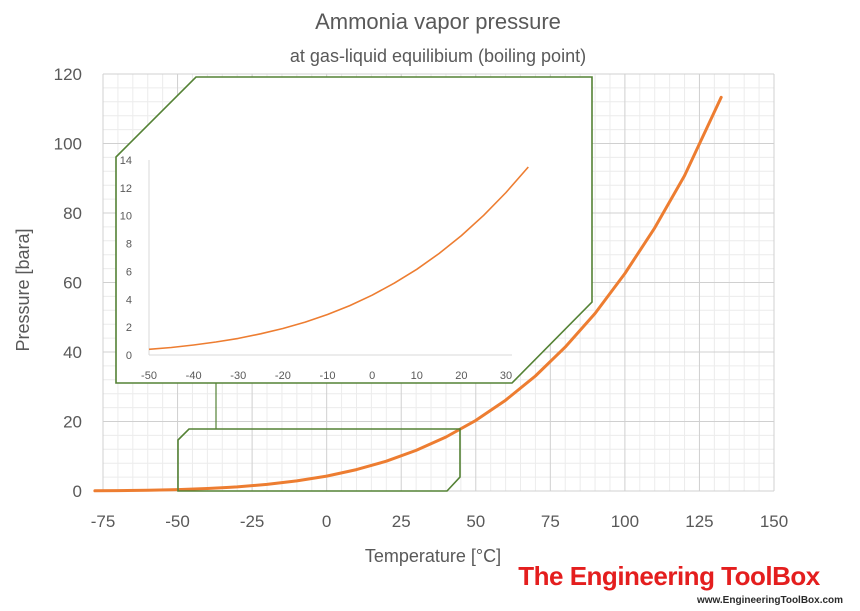 This screenshot has width=860, height=611. Describe the element at coordinates (461, 376) in the screenshot. I see `inset-x-tick-label: 20` at that location.